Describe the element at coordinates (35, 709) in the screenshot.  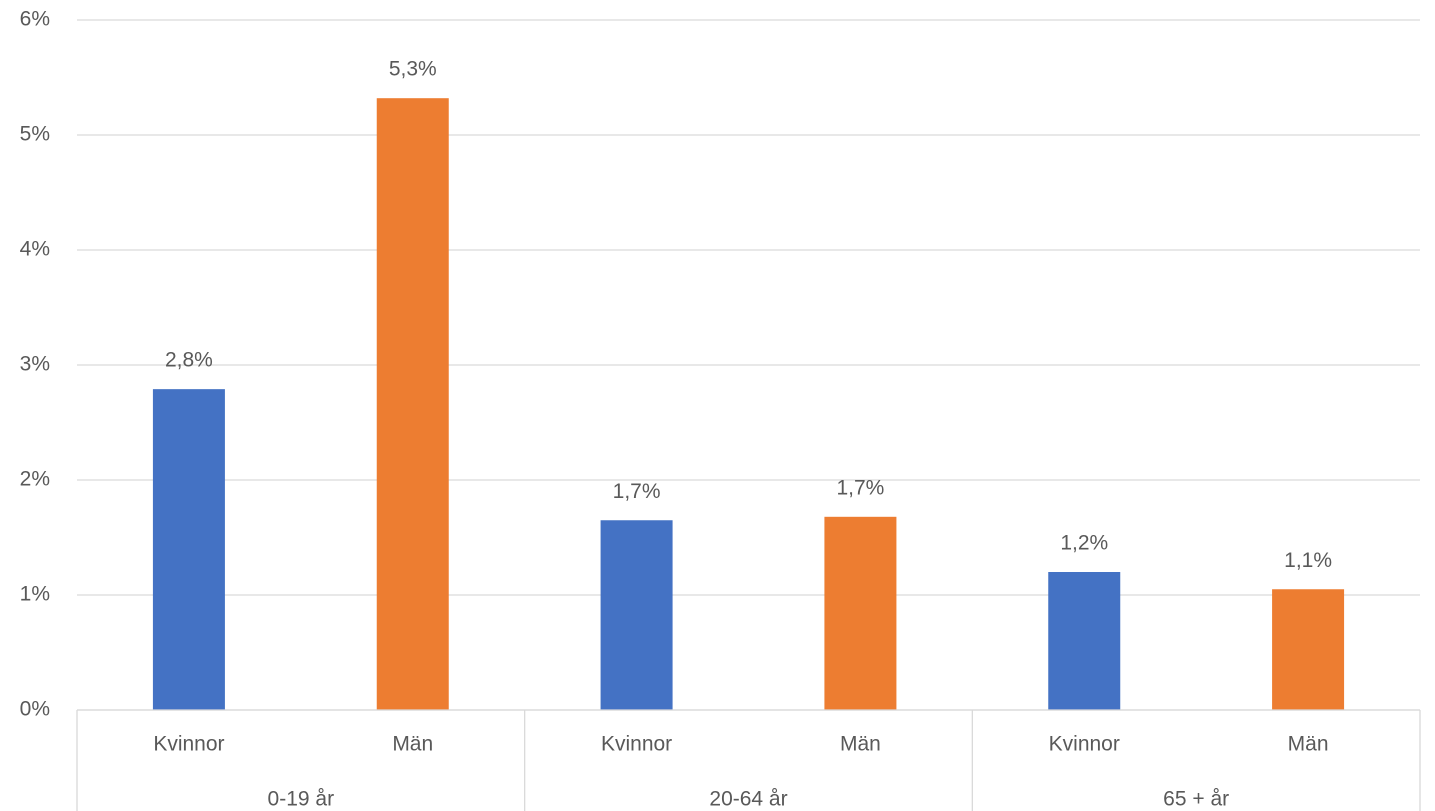
I see `y-tick-label: 0%` at that location.